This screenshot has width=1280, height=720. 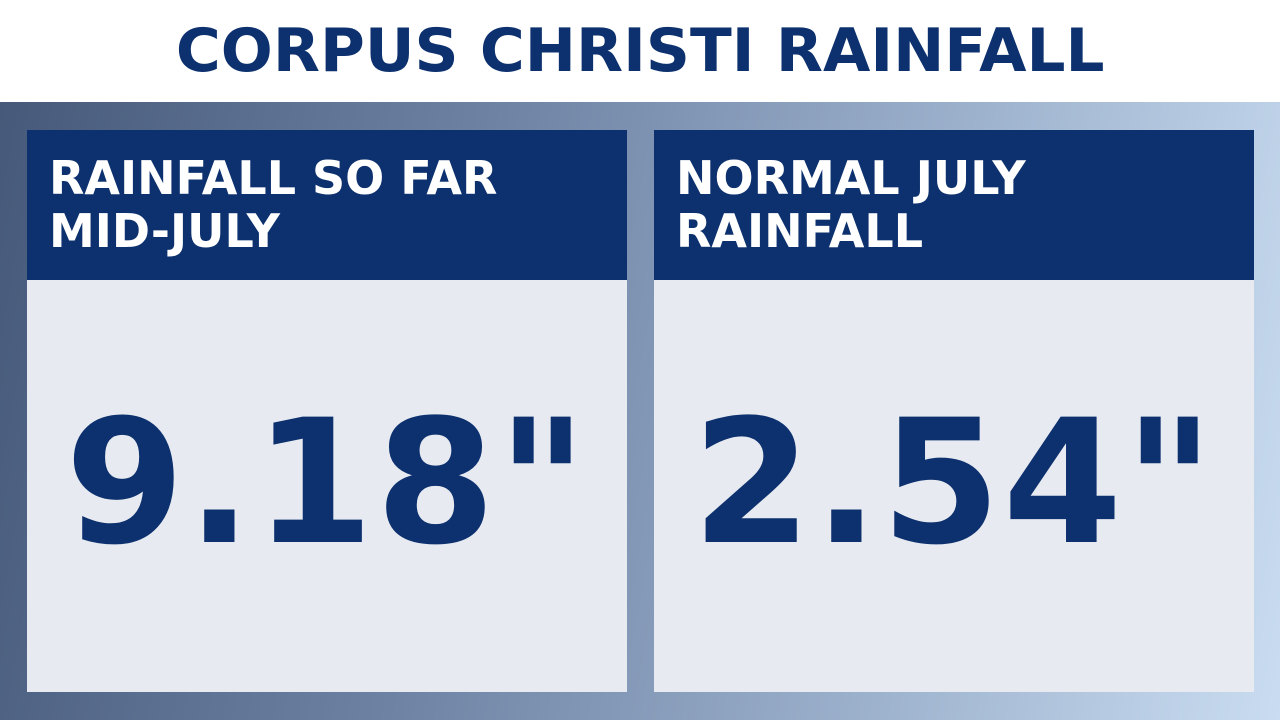 What do you see at coordinates (954, 482) in the screenshot?
I see `normal-july-rainfall-value: 2.54"` at bounding box center [954, 482].